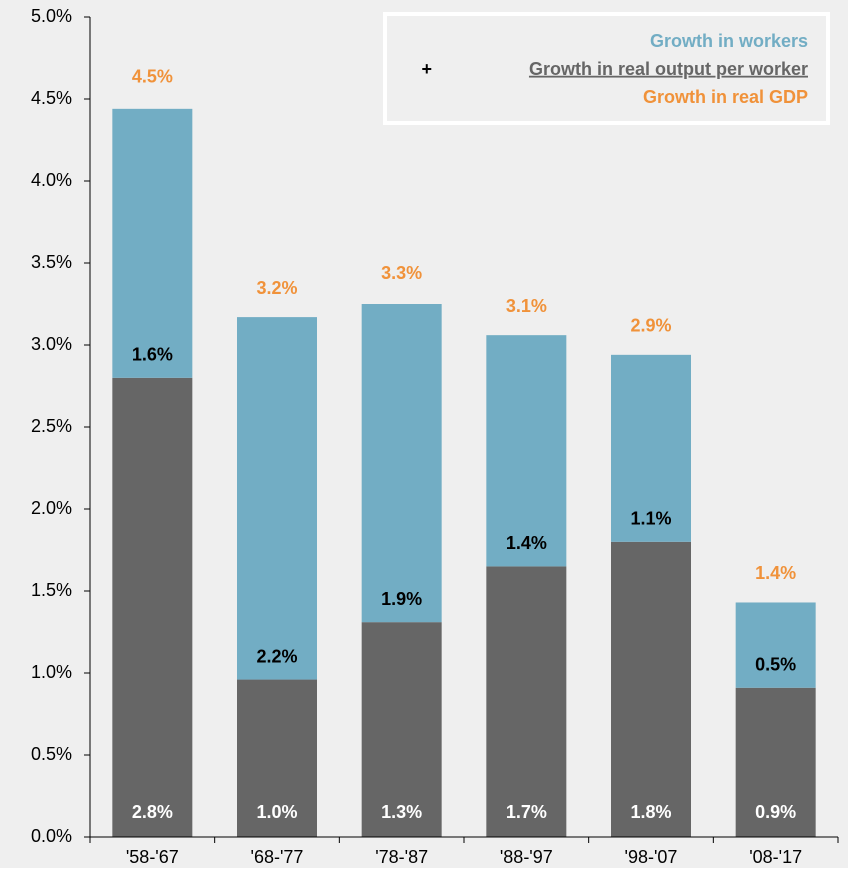  Describe the element at coordinates (650, 519) in the screenshot. I see `value-label: 1.1%` at that location.